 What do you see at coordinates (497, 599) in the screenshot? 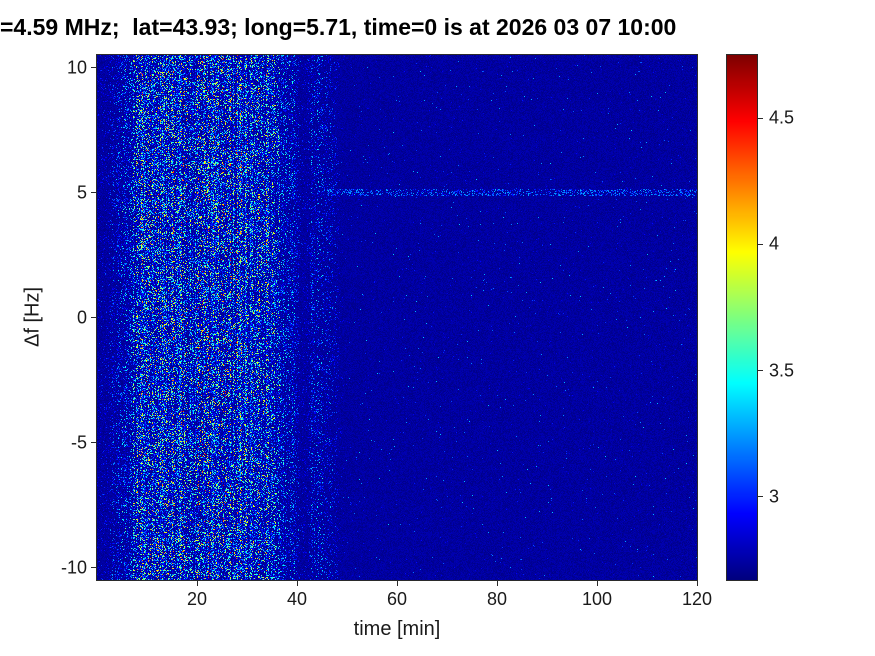
I see `x-tick-label: 80` at bounding box center [497, 599].